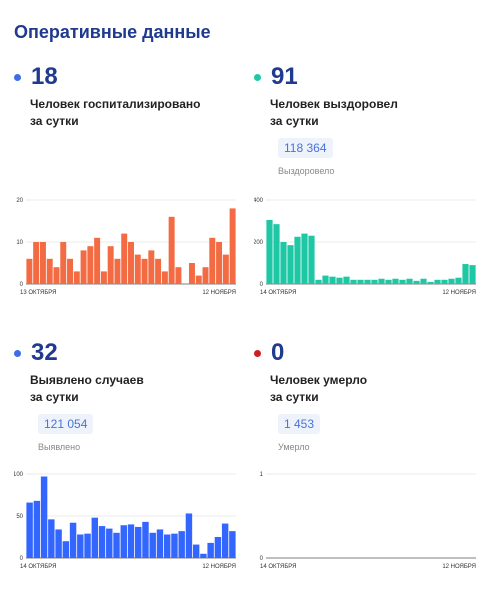 Image resolution: width=490 pixels, height=600 pixels. Describe the element at coordinates (19, 201) in the screenshot. I see `y-tick-label: 20` at that location.